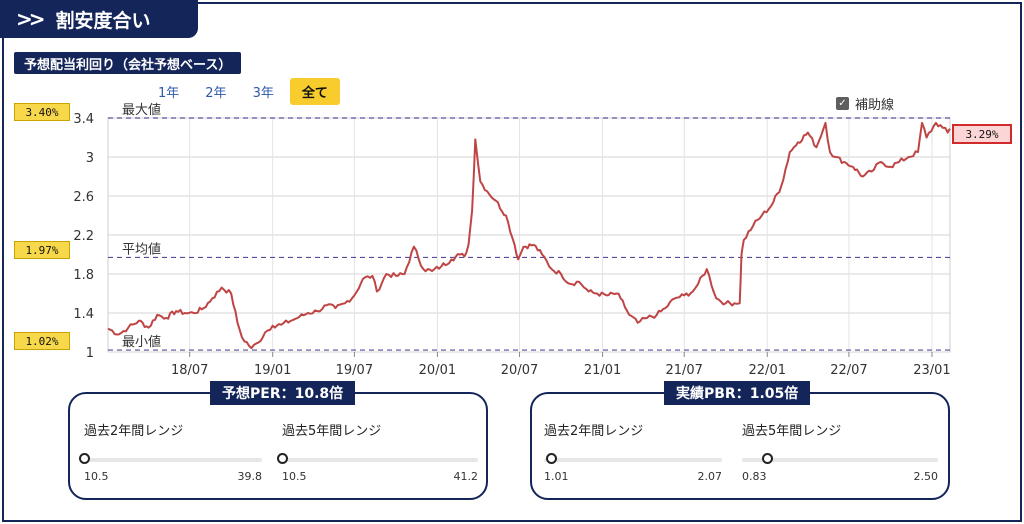 This screenshot has height=524, width=1024. What do you see at coordinates (737, 393) in the screenshot?
I see `pbr-badge: 実績PBR：1.05倍` at bounding box center [737, 393].